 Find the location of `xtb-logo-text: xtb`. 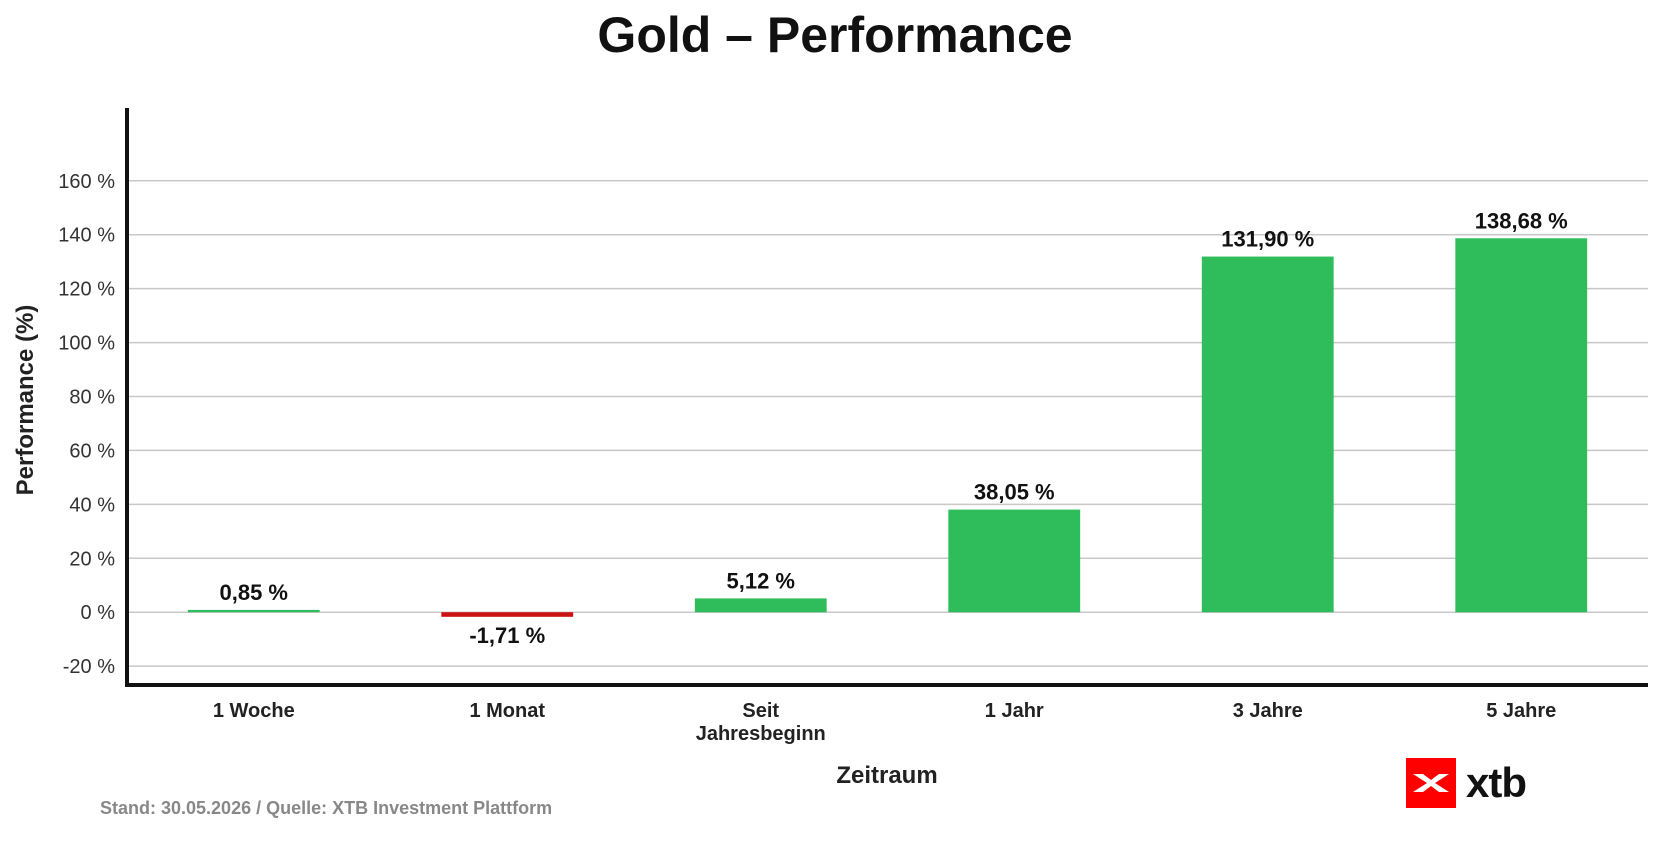

xtb-logo-text: xtb is located at coordinates (1496, 782).